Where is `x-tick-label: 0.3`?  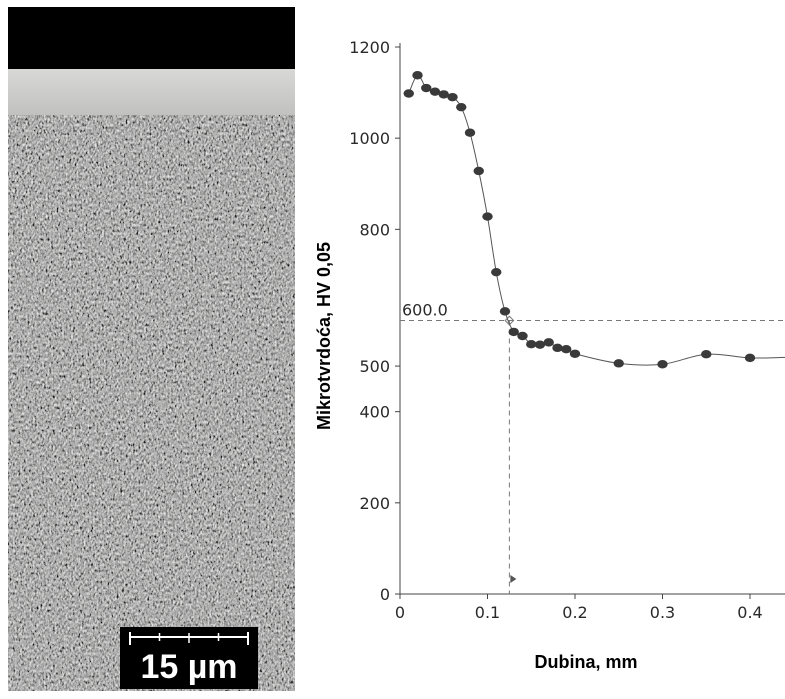
x-tick-label: 0.3 is located at coordinates (662, 612).